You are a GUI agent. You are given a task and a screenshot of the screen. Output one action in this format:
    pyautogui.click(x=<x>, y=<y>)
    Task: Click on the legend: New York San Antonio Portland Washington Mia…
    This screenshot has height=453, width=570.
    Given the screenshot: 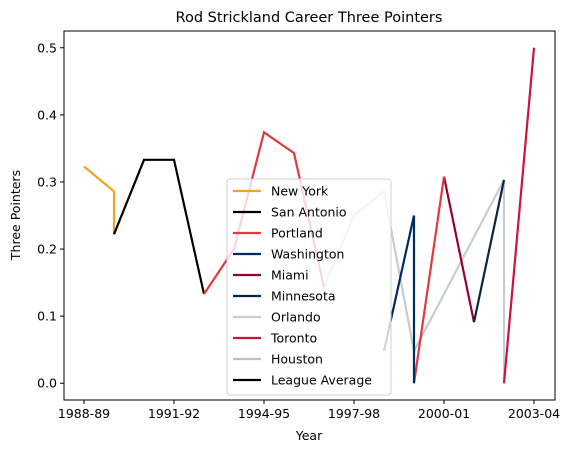 What is the action you would take?
    pyautogui.click(x=309, y=287)
    